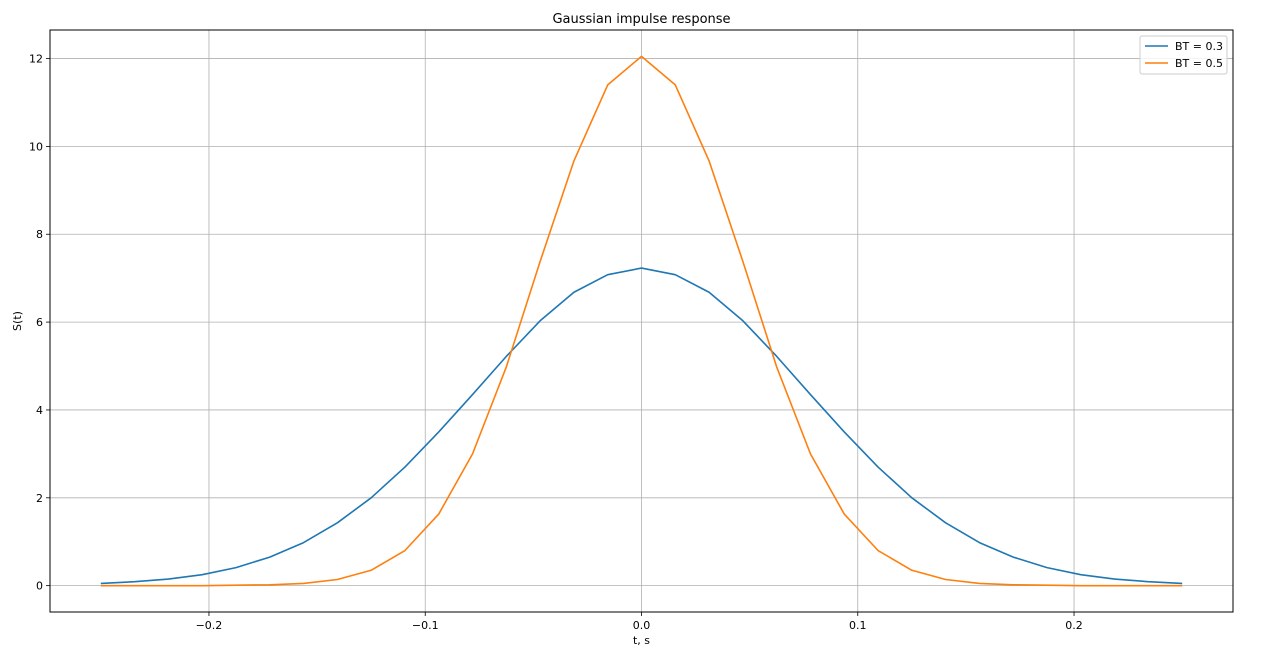 The image size is (1280, 648). I want to click on y-tick-label: 8, so click(39, 234).